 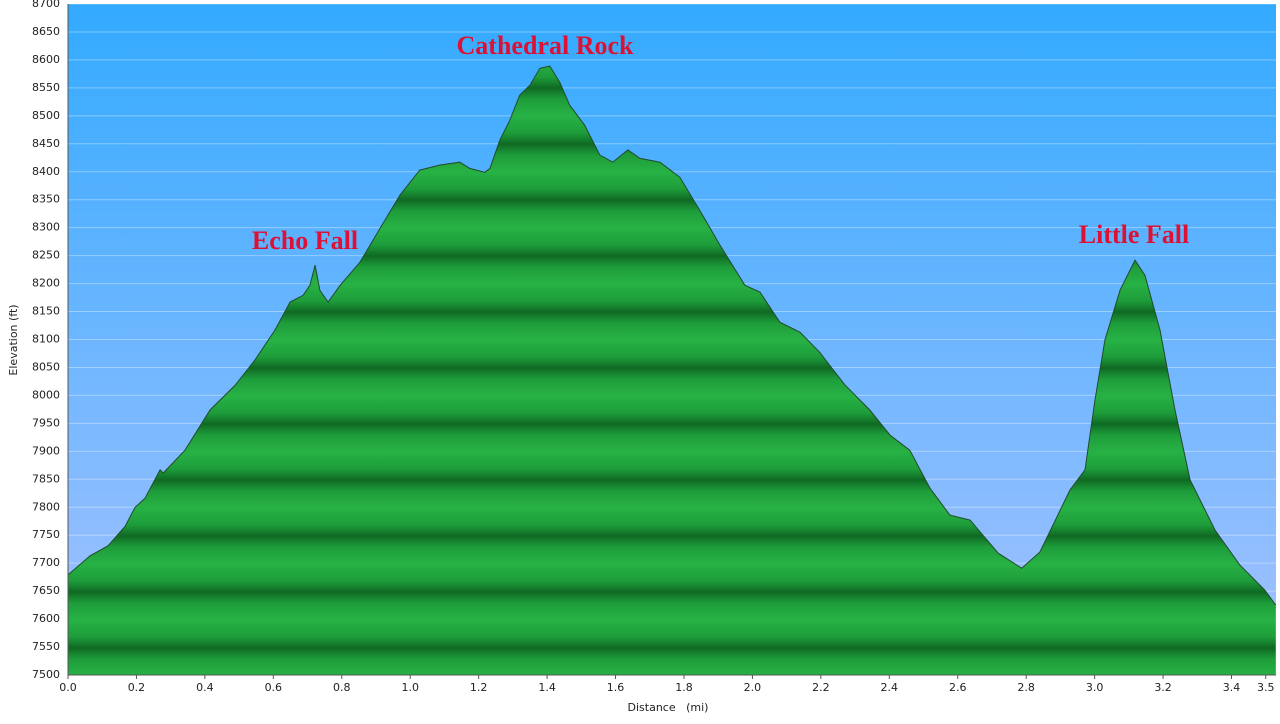 What do you see at coordinates (46, 311) in the screenshot?
I see `y-tick-label: 8150` at bounding box center [46, 311].